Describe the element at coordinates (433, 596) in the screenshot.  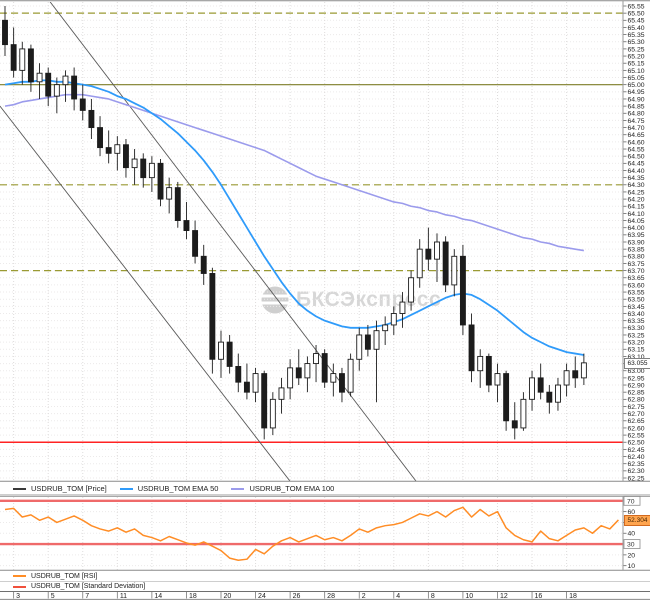
I see `svg-text: 8` at that location.